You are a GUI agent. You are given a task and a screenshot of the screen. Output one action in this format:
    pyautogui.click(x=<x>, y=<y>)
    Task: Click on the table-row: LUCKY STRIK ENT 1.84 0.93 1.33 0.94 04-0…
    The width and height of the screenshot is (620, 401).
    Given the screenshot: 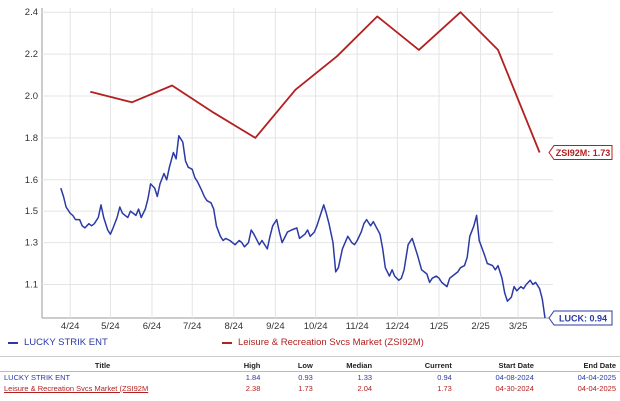 What is the action you would take?
    pyautogui.click(x=310, y=378)
    